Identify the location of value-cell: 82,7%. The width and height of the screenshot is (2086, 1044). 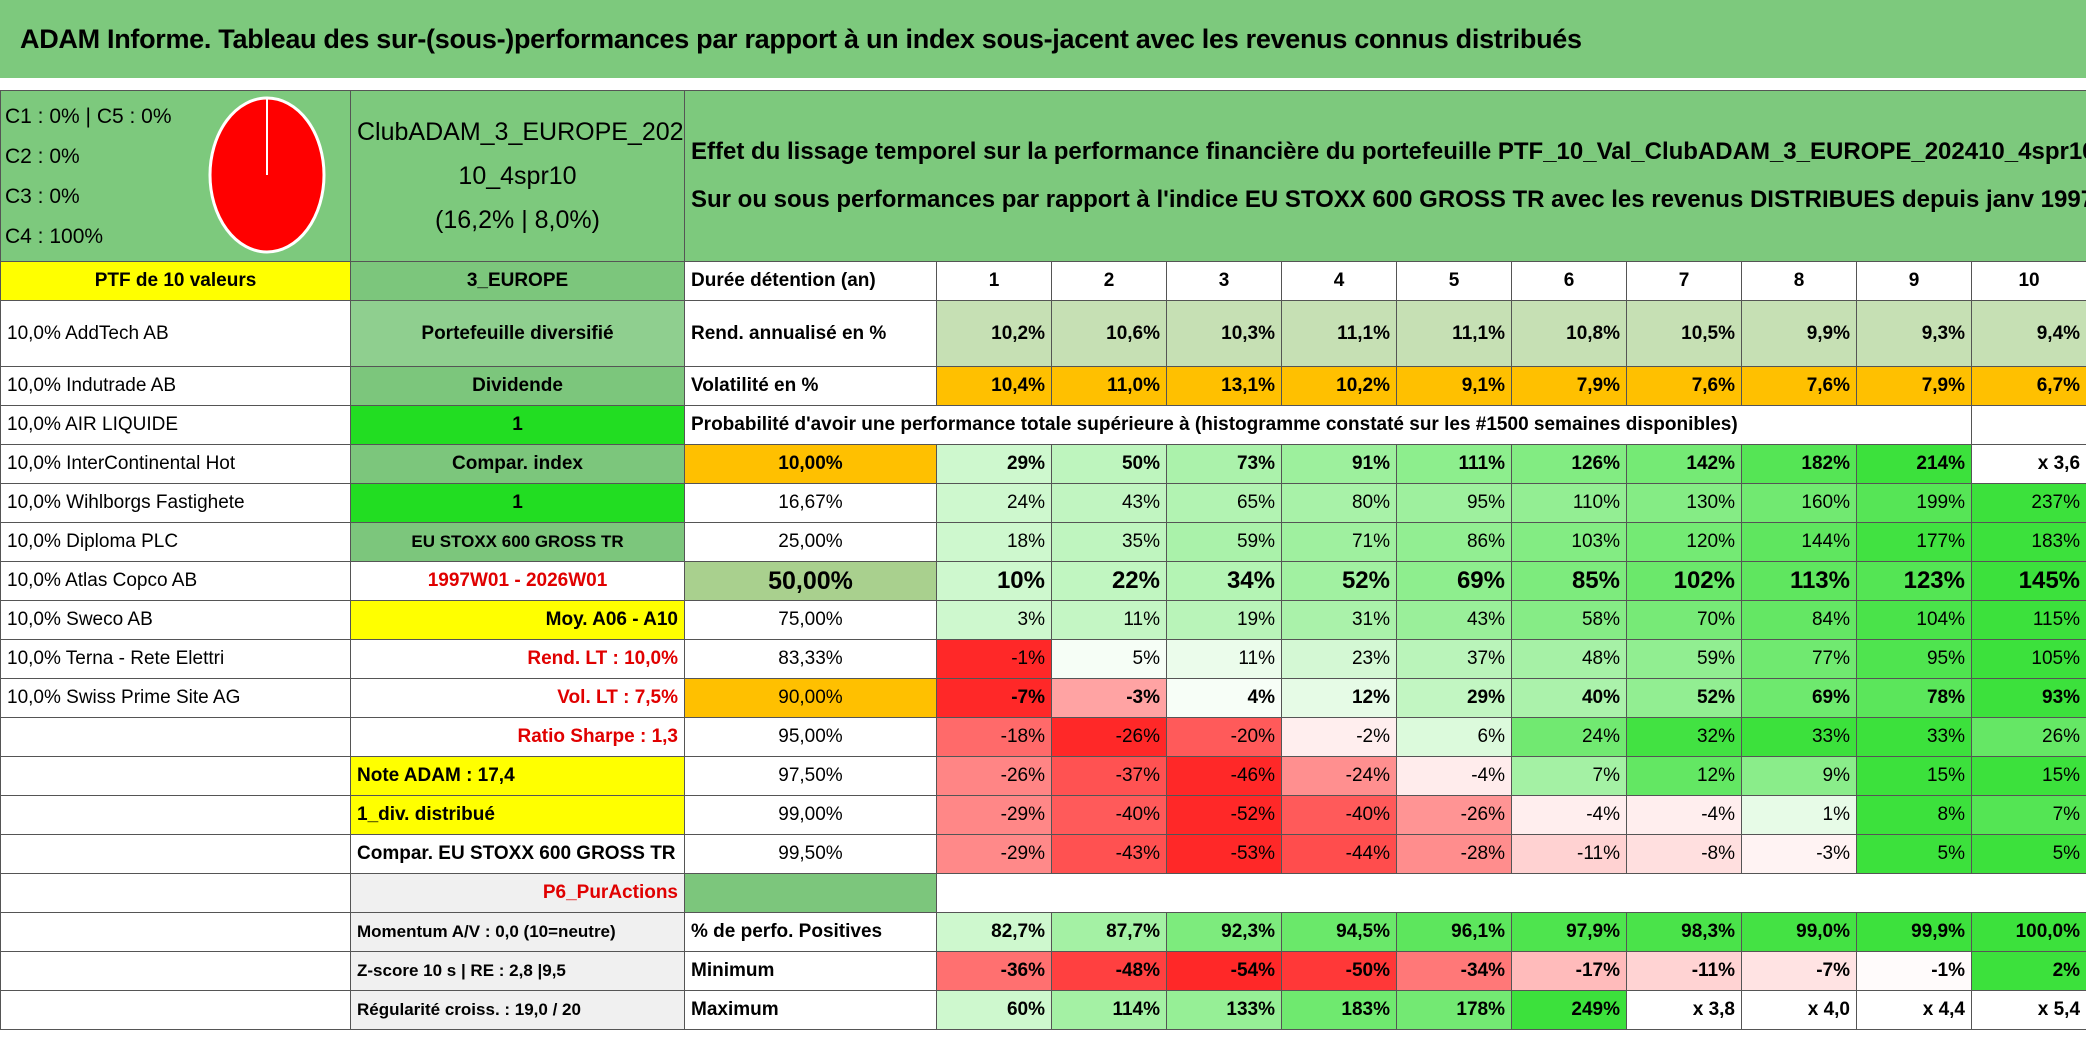
(994, 932).